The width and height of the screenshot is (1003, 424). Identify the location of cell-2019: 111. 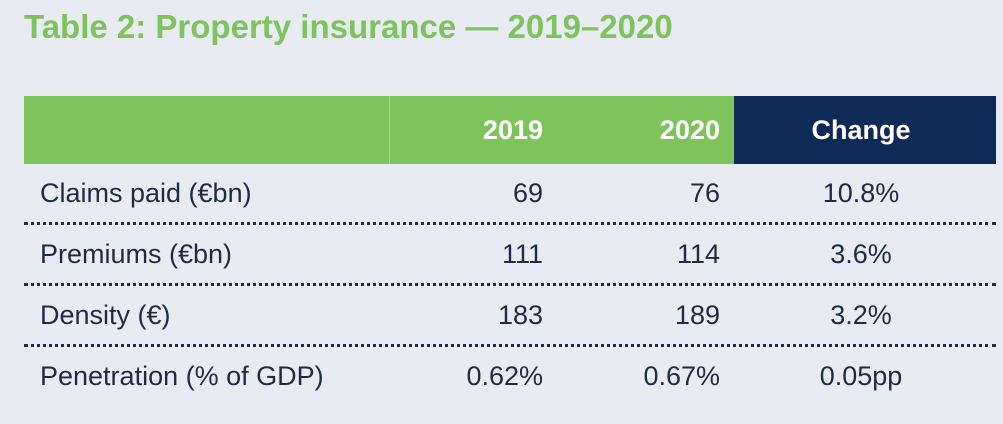
(522, 253).